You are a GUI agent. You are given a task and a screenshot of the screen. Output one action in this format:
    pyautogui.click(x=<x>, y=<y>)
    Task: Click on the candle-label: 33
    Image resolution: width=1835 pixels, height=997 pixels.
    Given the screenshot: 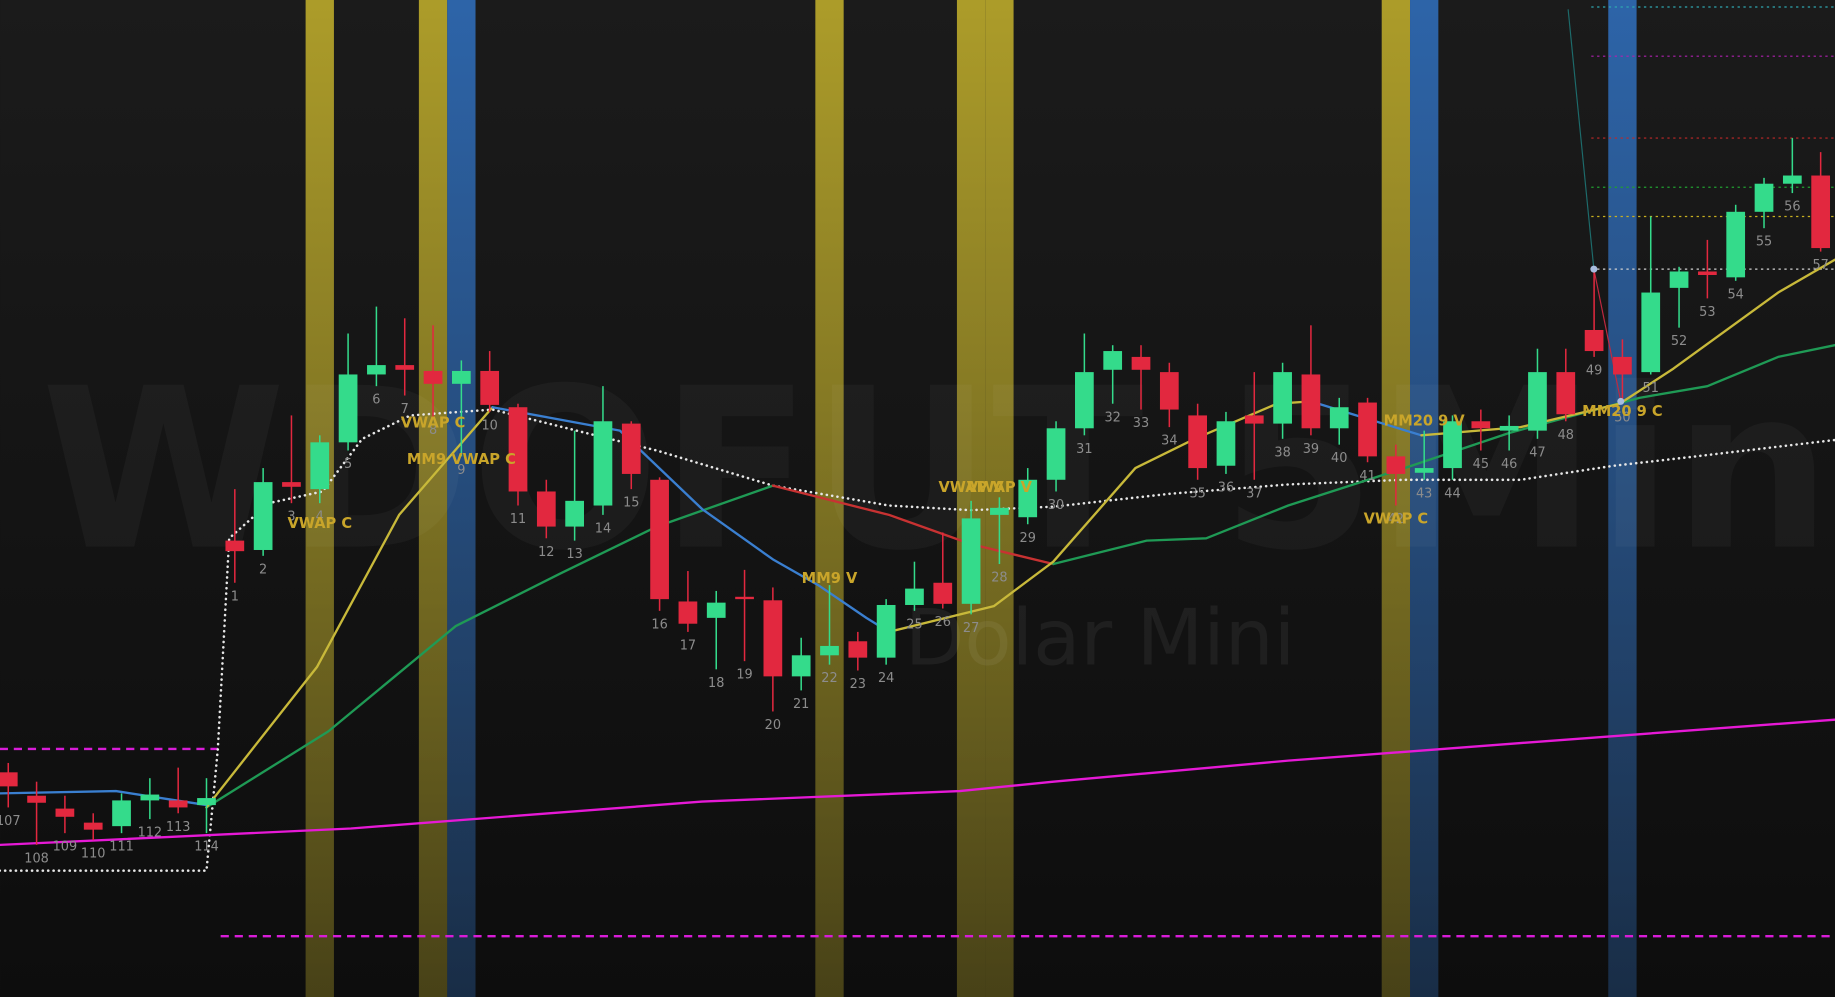 What is the action you would take?
    pyautogui.click(x=1141, y=423)
    